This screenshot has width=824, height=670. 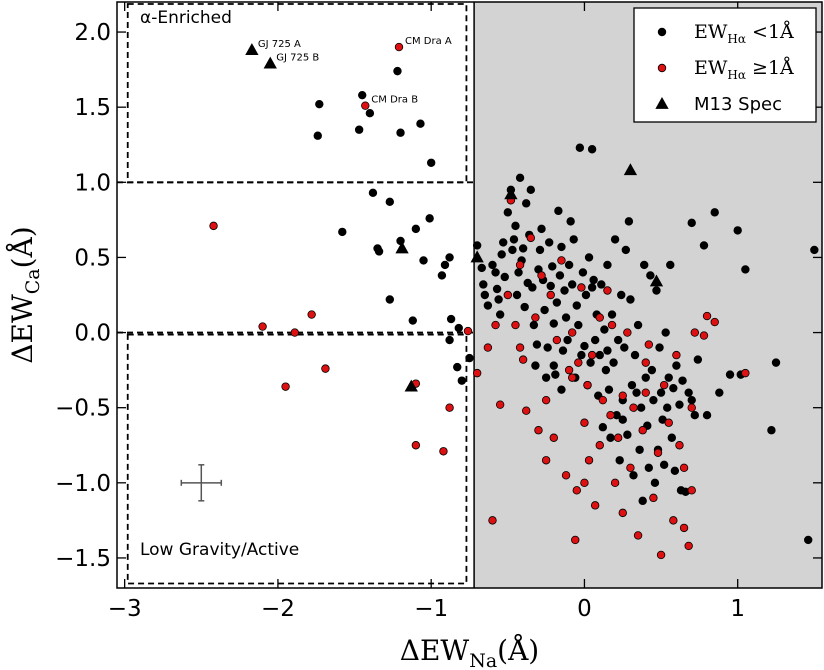 What do you see at coordinates (744, 69) in the screenshot?
I see `legend-label: EWHα ≥1Å` at bounding box center [744, 69].